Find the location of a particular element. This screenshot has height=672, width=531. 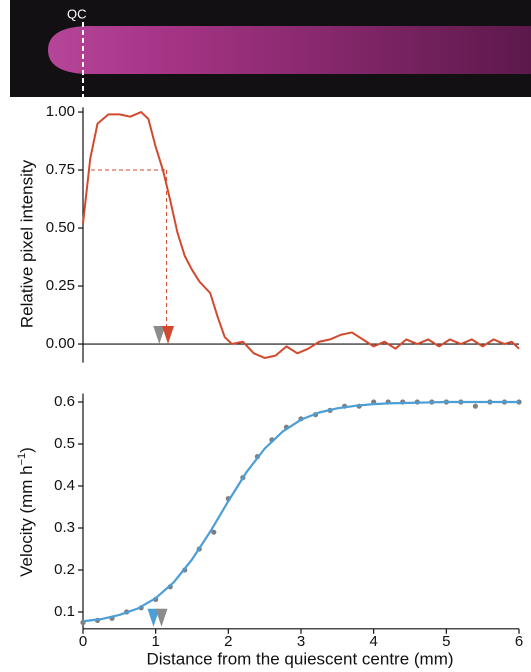

y-axis-label: Relative pixel intensity is located at coordinates (26, 243).